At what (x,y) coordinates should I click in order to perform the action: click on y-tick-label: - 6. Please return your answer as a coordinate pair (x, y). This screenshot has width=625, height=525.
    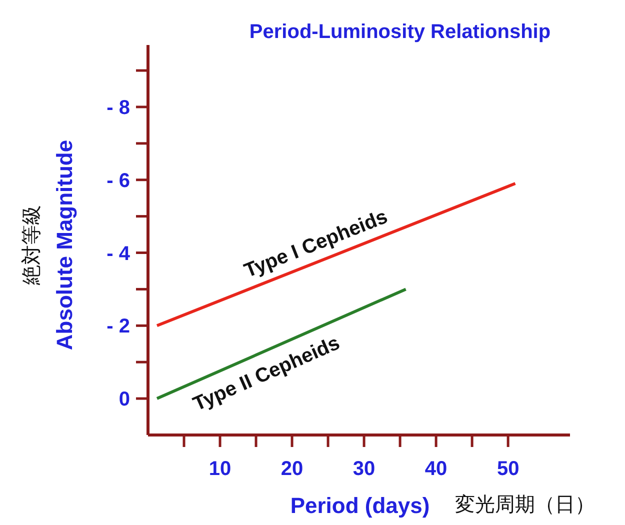
    Looking at the image, I should click on (118, 181).